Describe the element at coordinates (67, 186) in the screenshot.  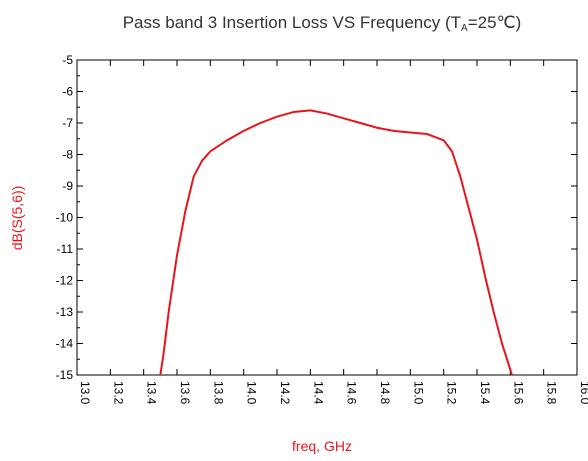
I see `y-tick-label: -9` at that location.